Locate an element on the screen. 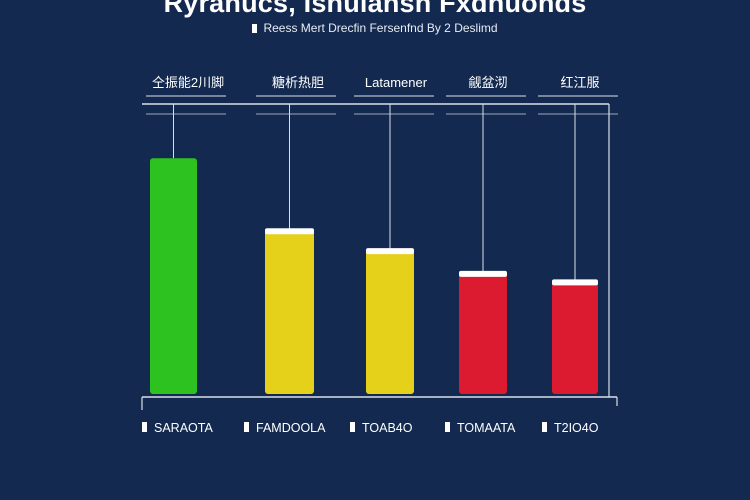 This screenshot has width=750, height=500. top-label: 糖析热胆 is located at coordinates (298, 82).